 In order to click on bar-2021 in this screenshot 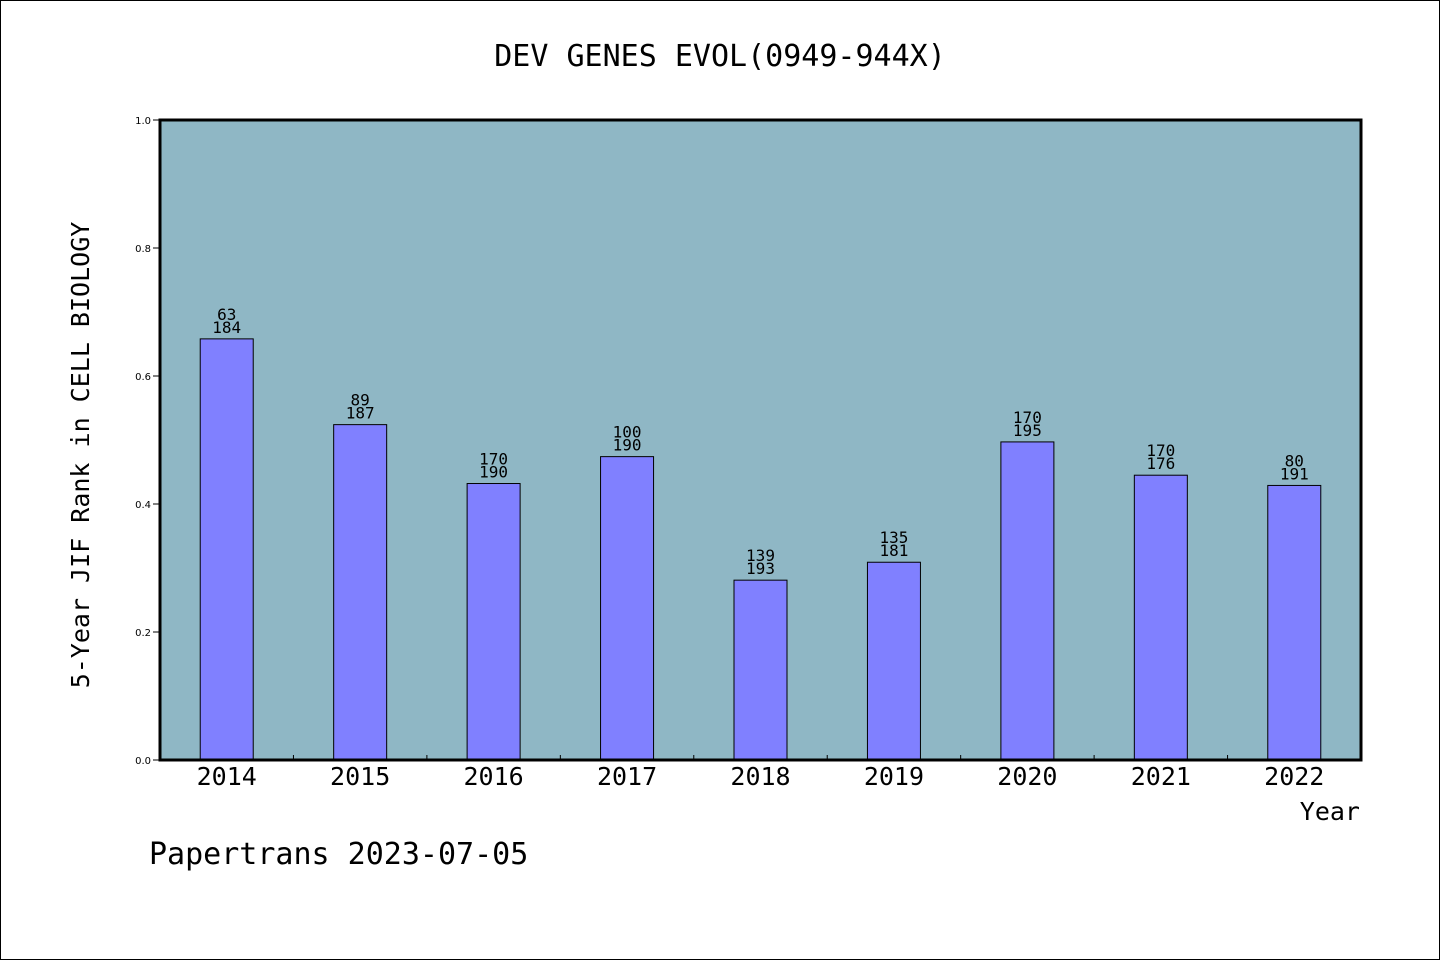, I will do `click(1160, 617)`.